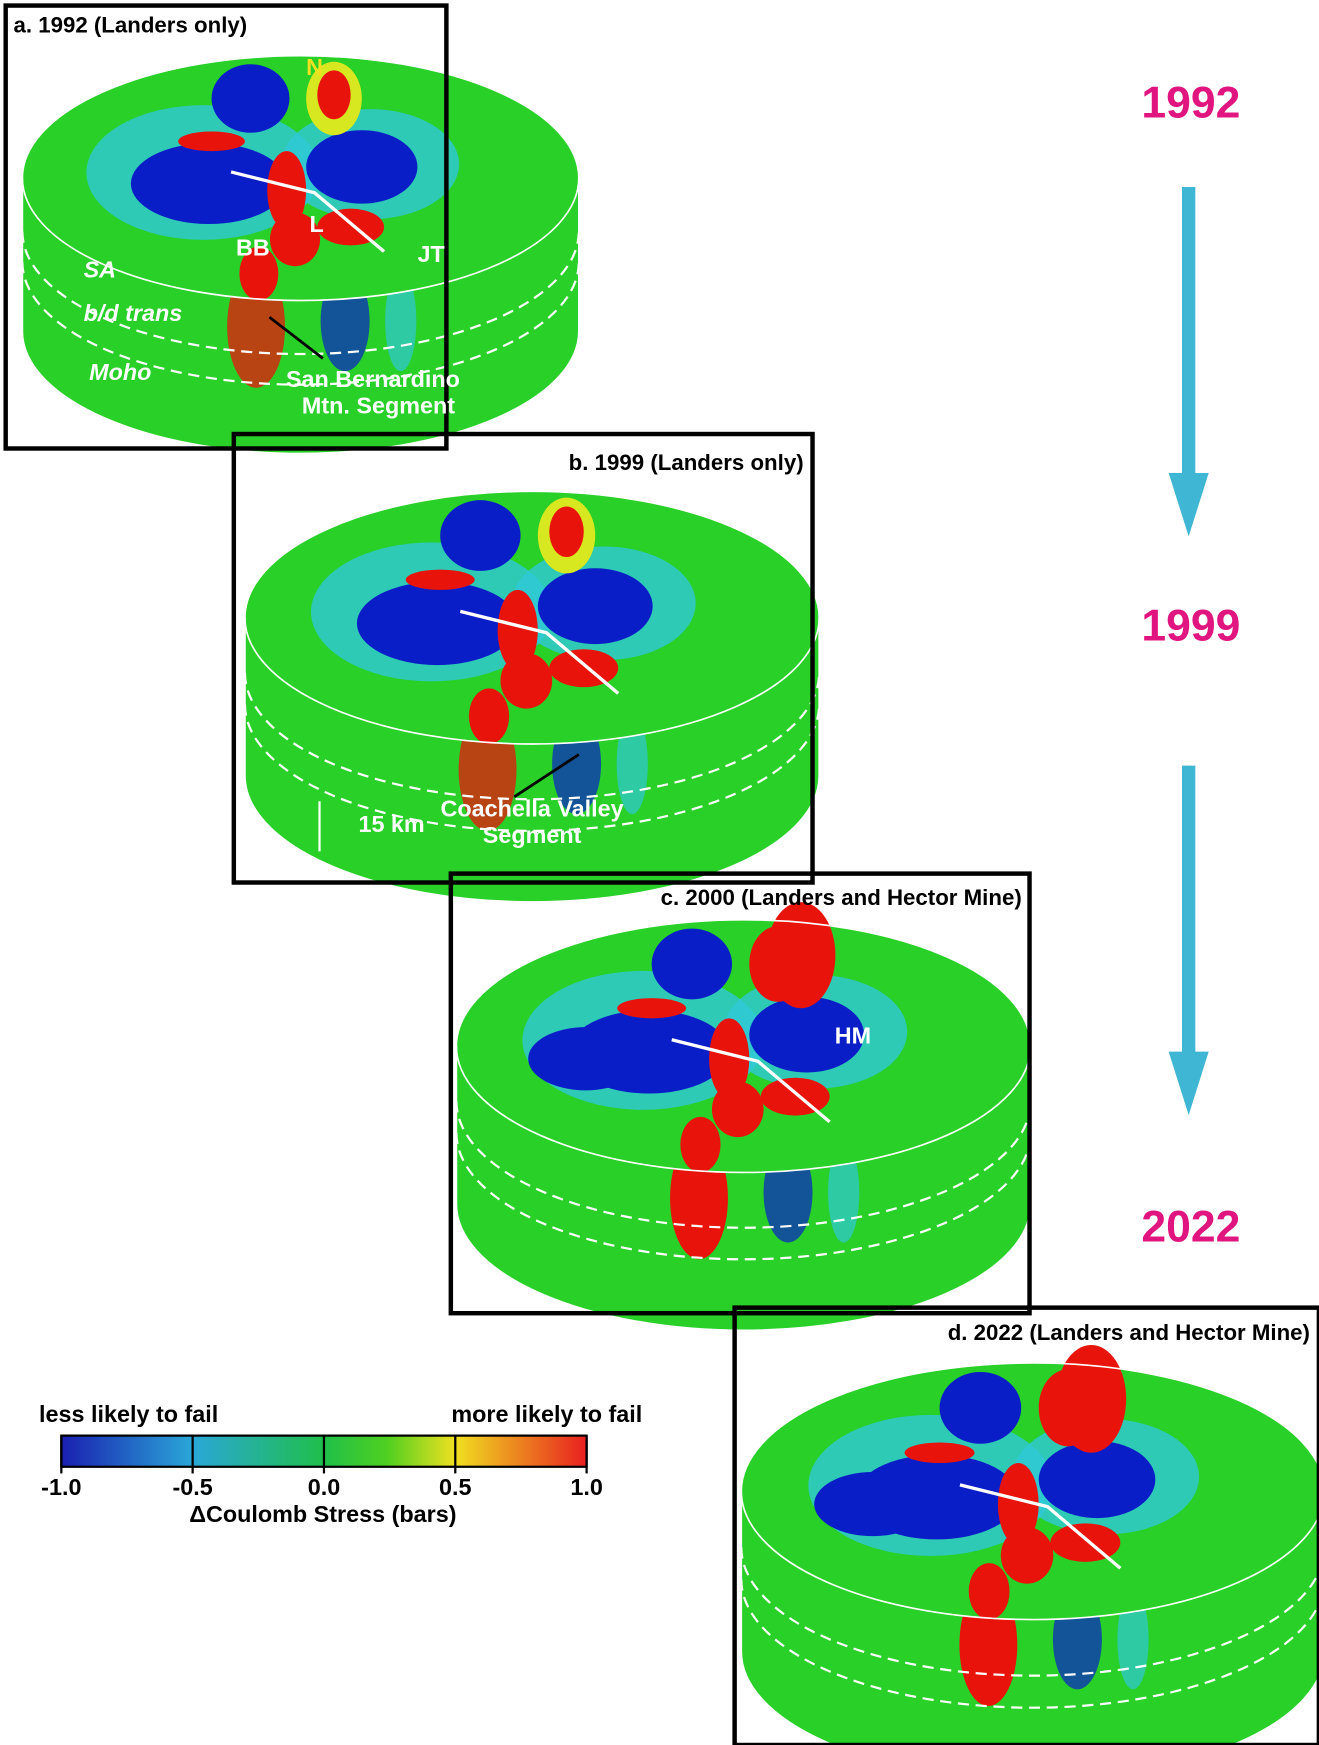  What do you see at coordinates (128, 1414) in the screenshot?
I see `colorbar-left-label: less likely to fail` at bounding box center [128, 1414].